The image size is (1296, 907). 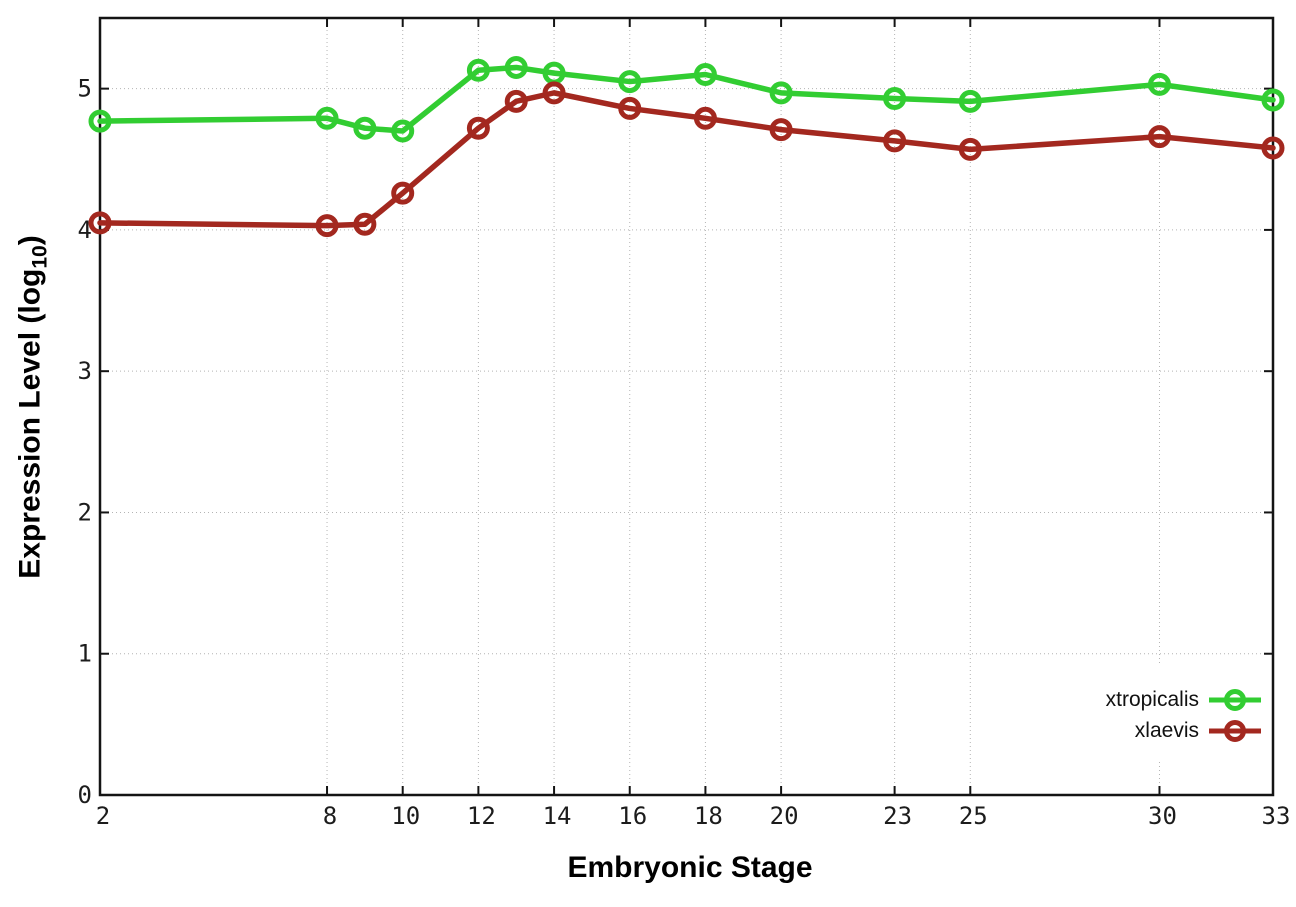 I want to click on xlaevis-line, so click(x=686, y=159).